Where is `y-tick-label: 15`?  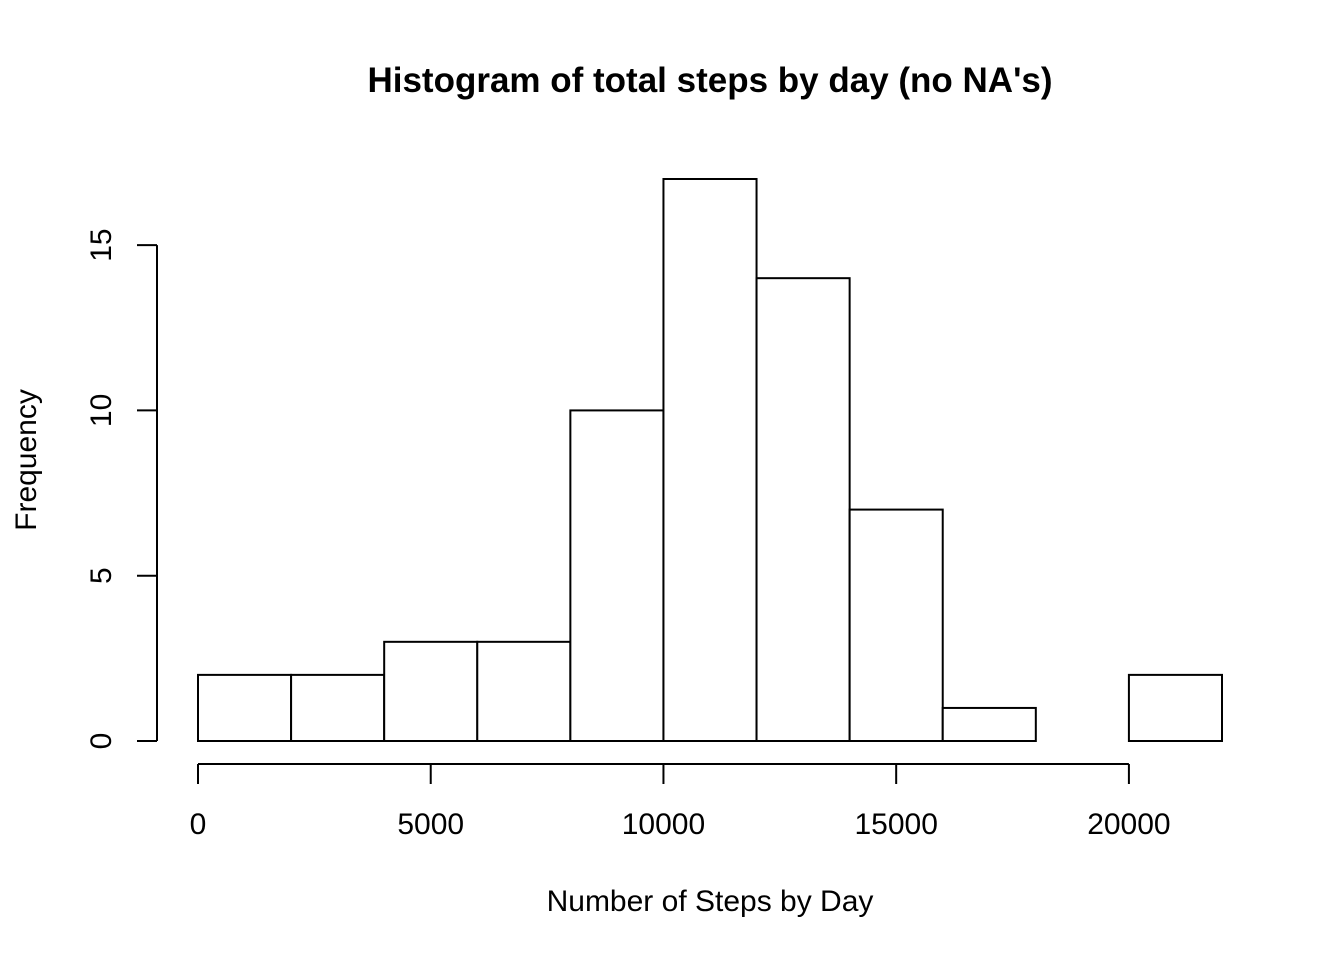
y-tick-label: 15 is located at coordinates (101, 244).